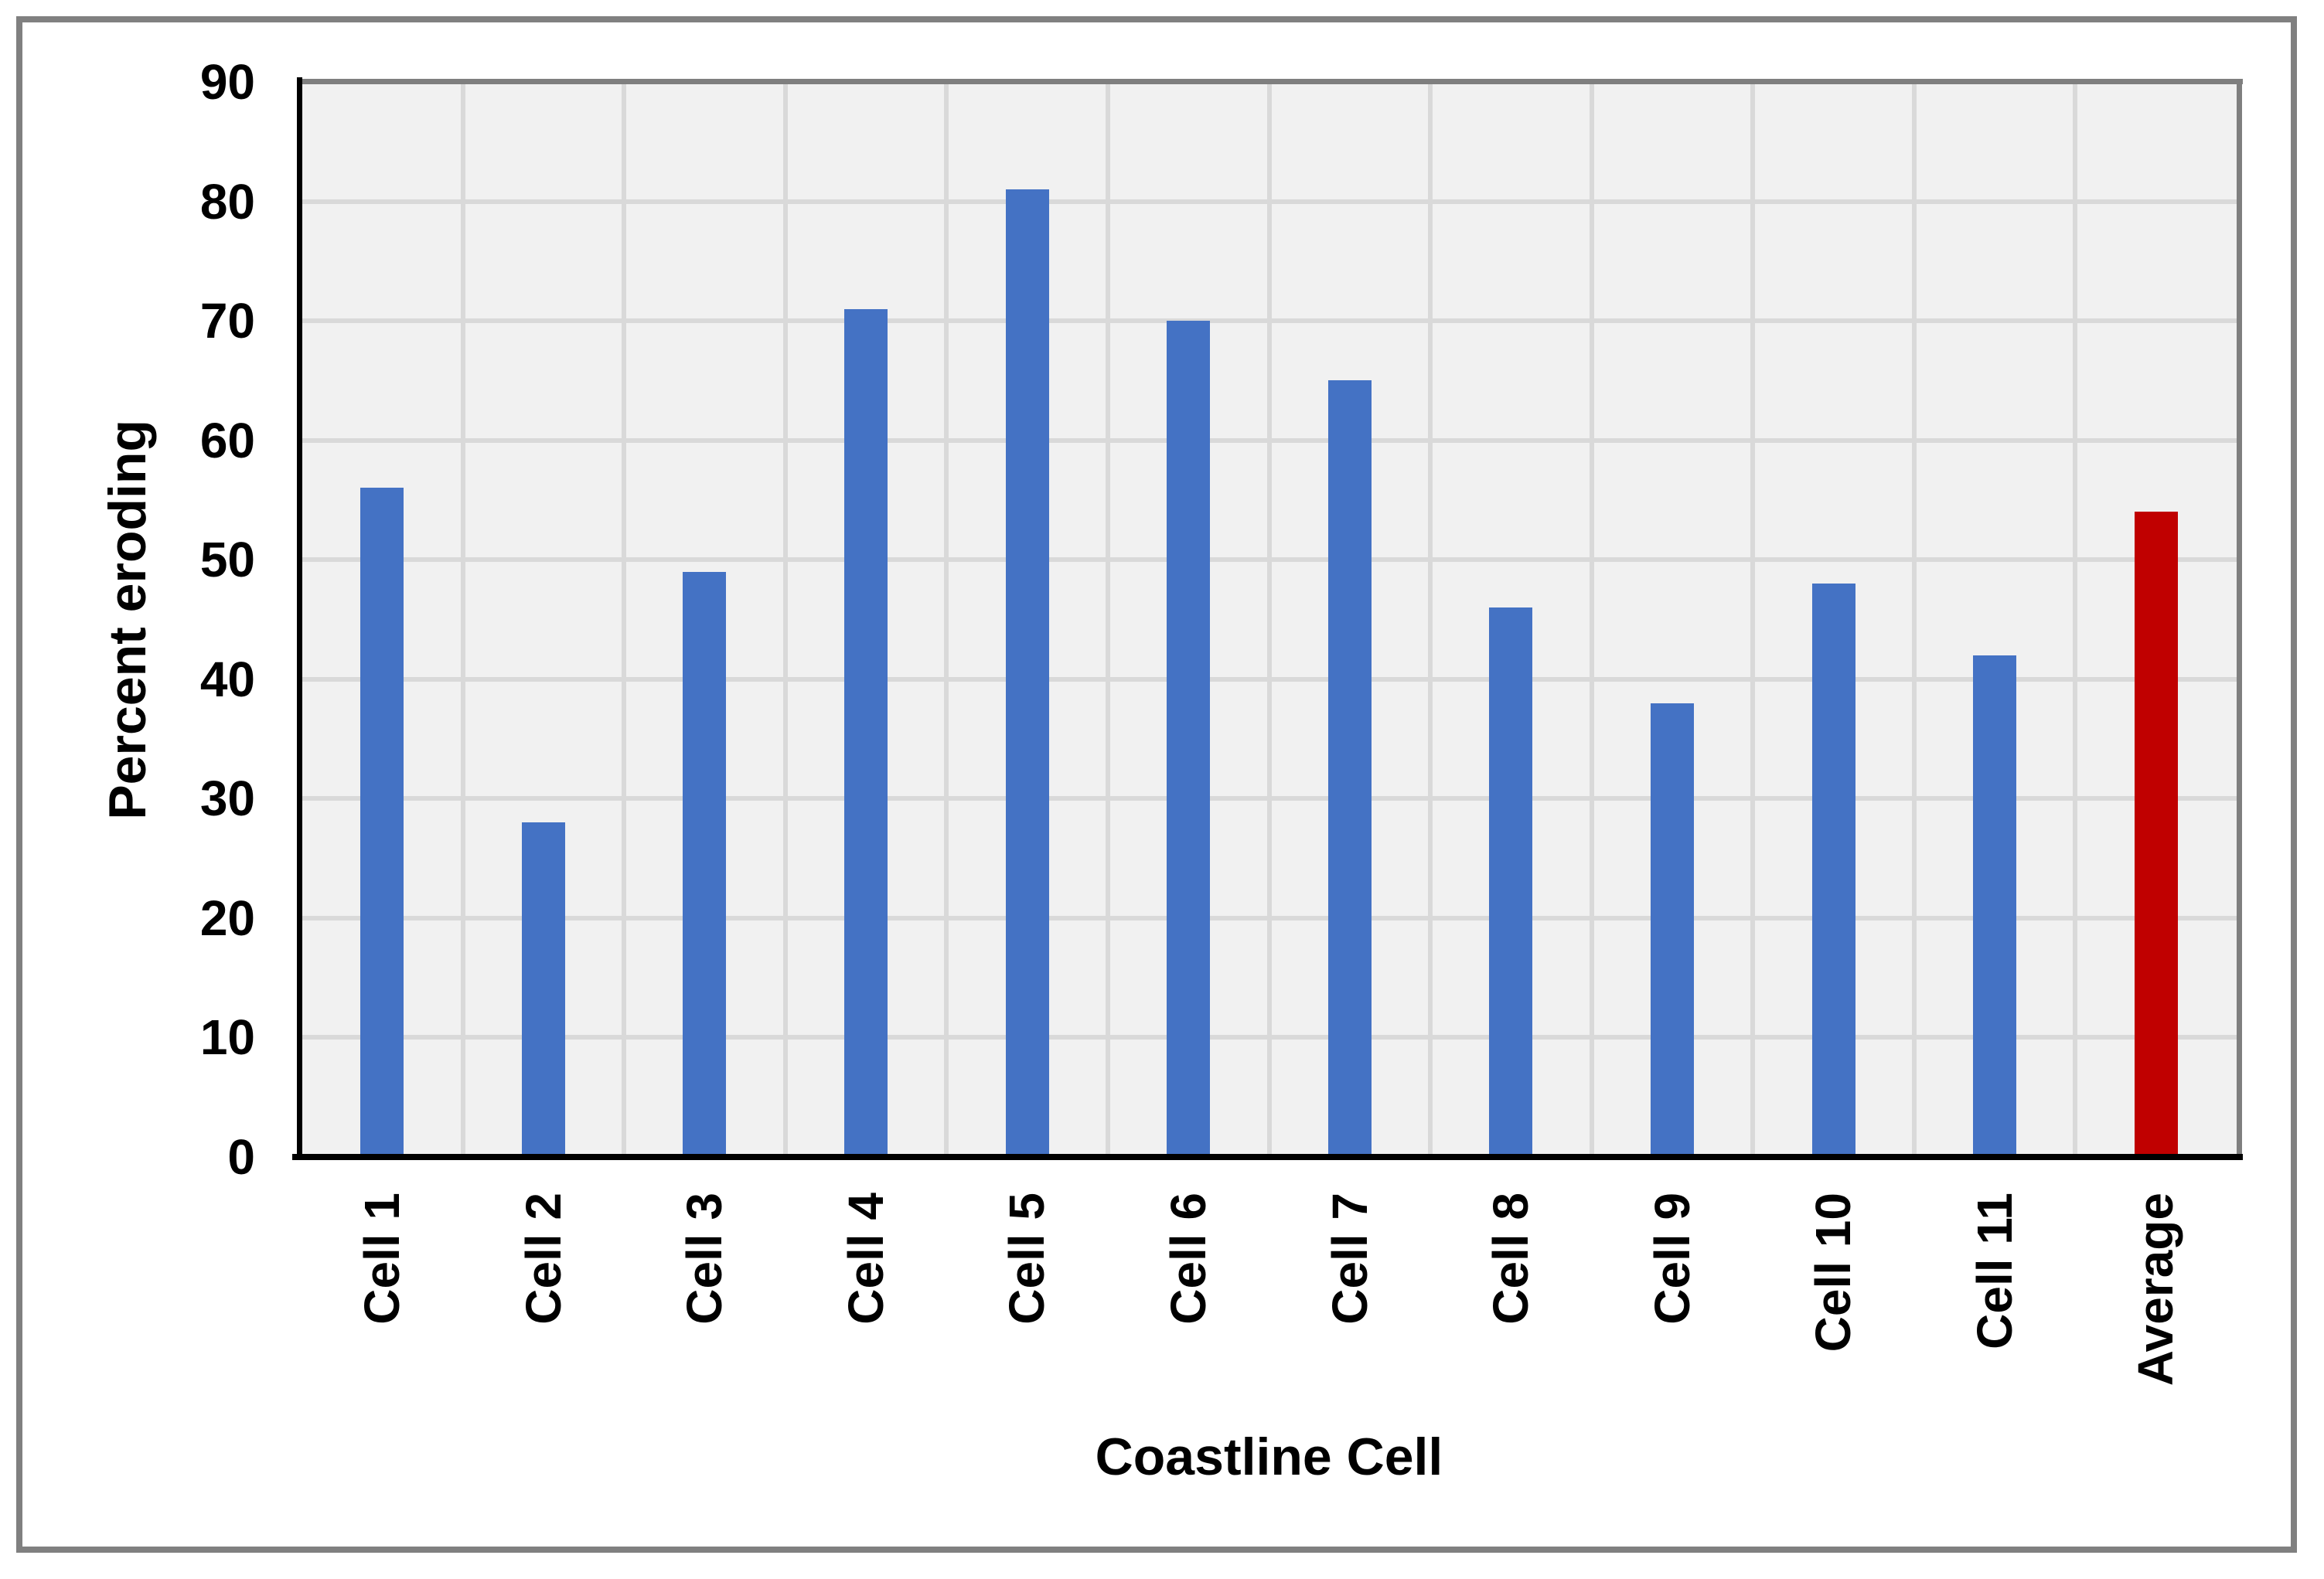  What do you see at coordinates (227, 441) in the screenshot?
I see `y-tick-label: 60` at bounding box center [227, 441].